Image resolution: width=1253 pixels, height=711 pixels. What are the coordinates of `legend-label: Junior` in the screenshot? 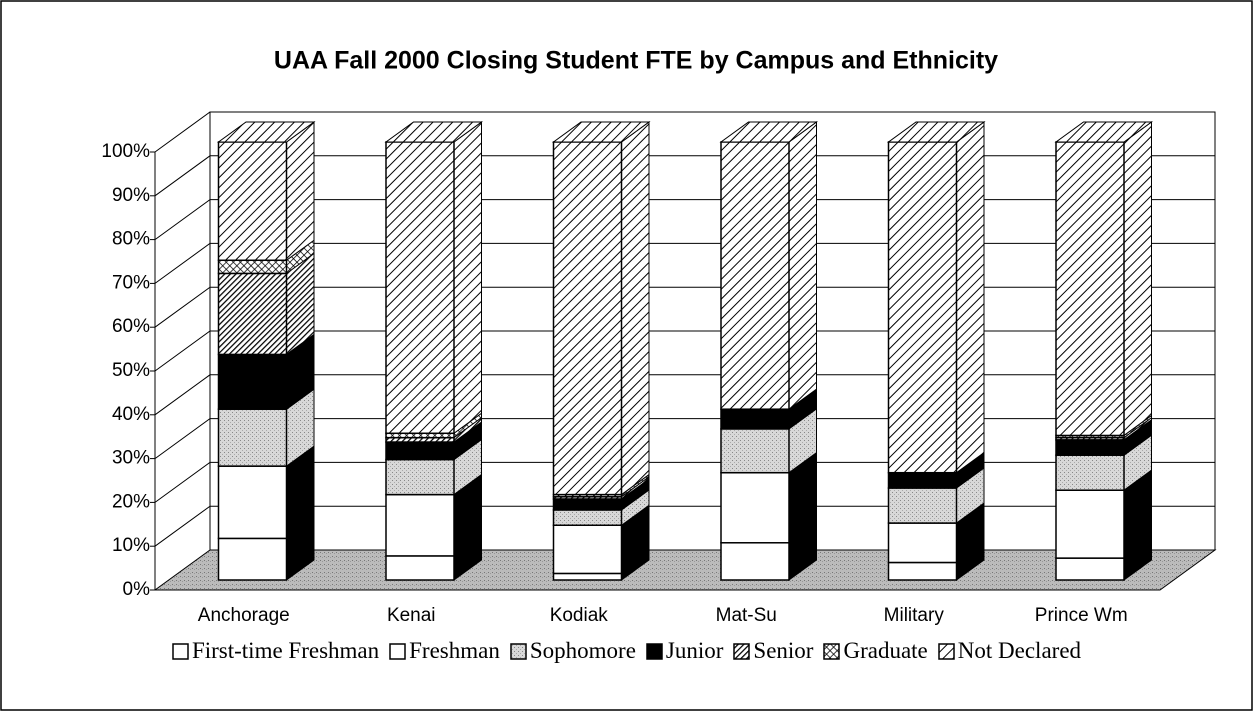 It's located at (694, 650).